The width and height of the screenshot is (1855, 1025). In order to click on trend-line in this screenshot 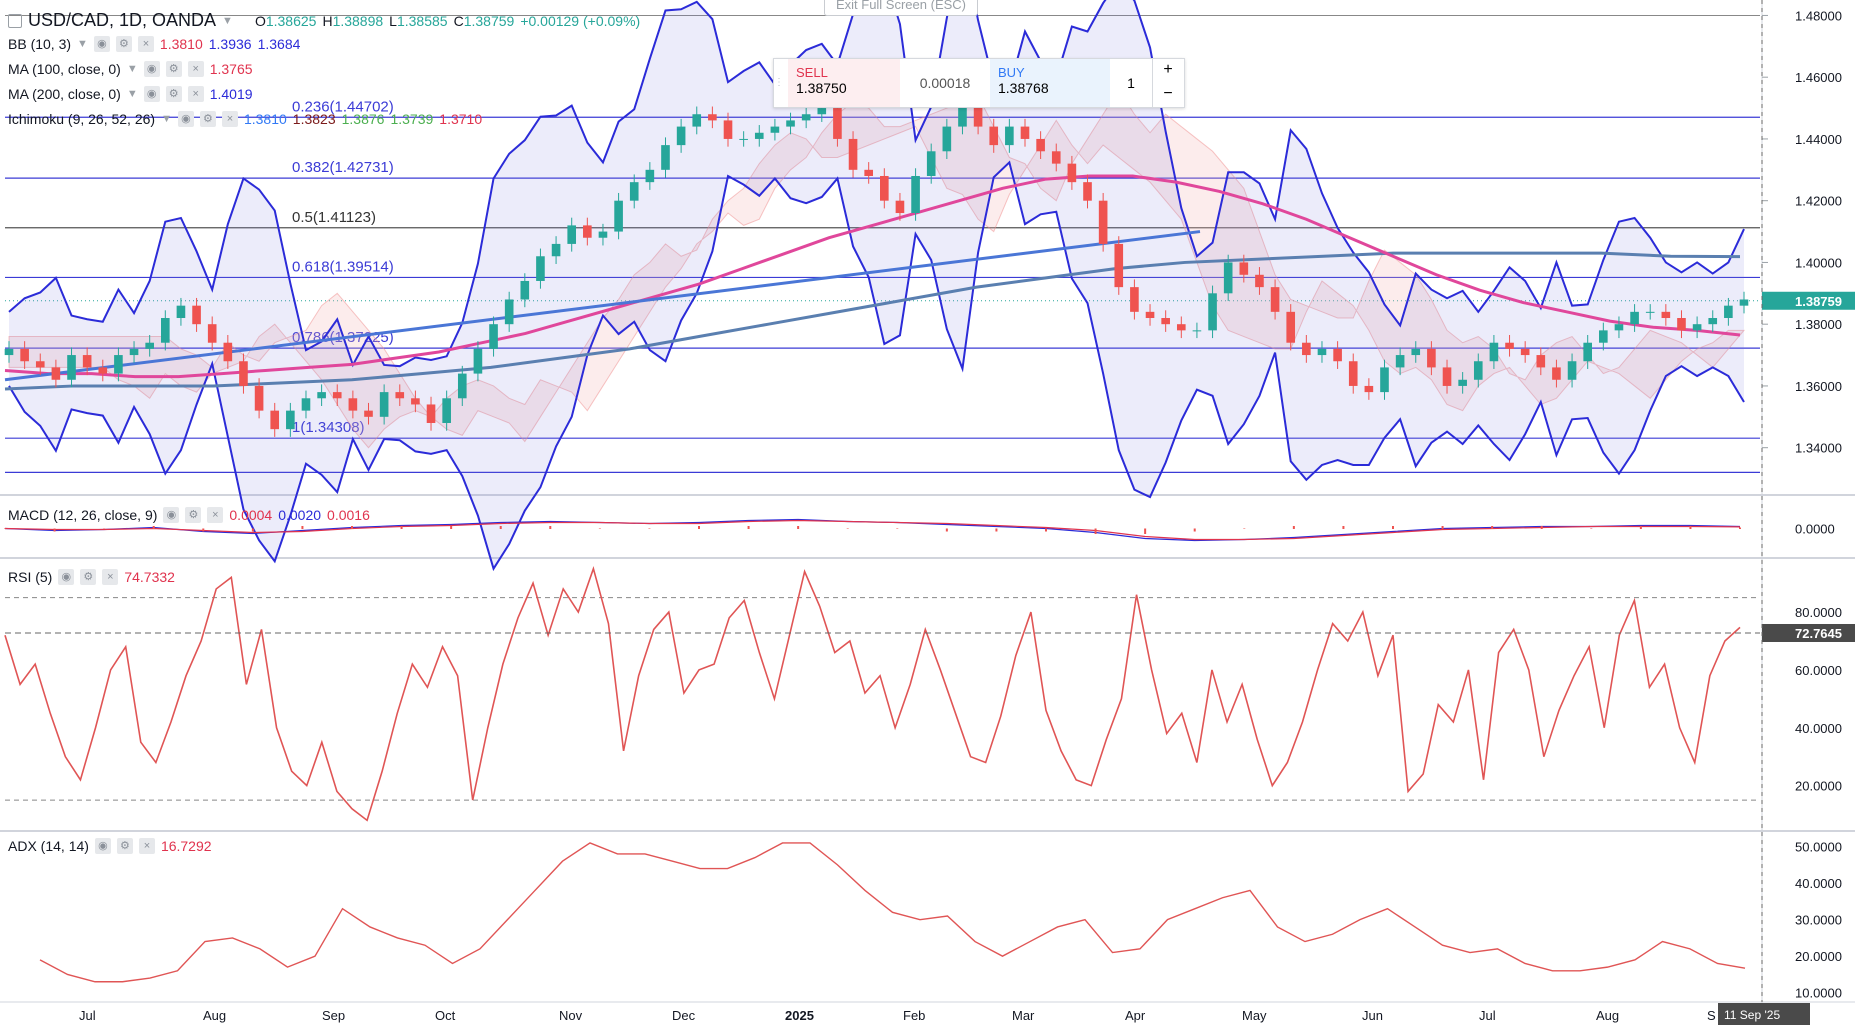, I will do `click(602, 306)`.